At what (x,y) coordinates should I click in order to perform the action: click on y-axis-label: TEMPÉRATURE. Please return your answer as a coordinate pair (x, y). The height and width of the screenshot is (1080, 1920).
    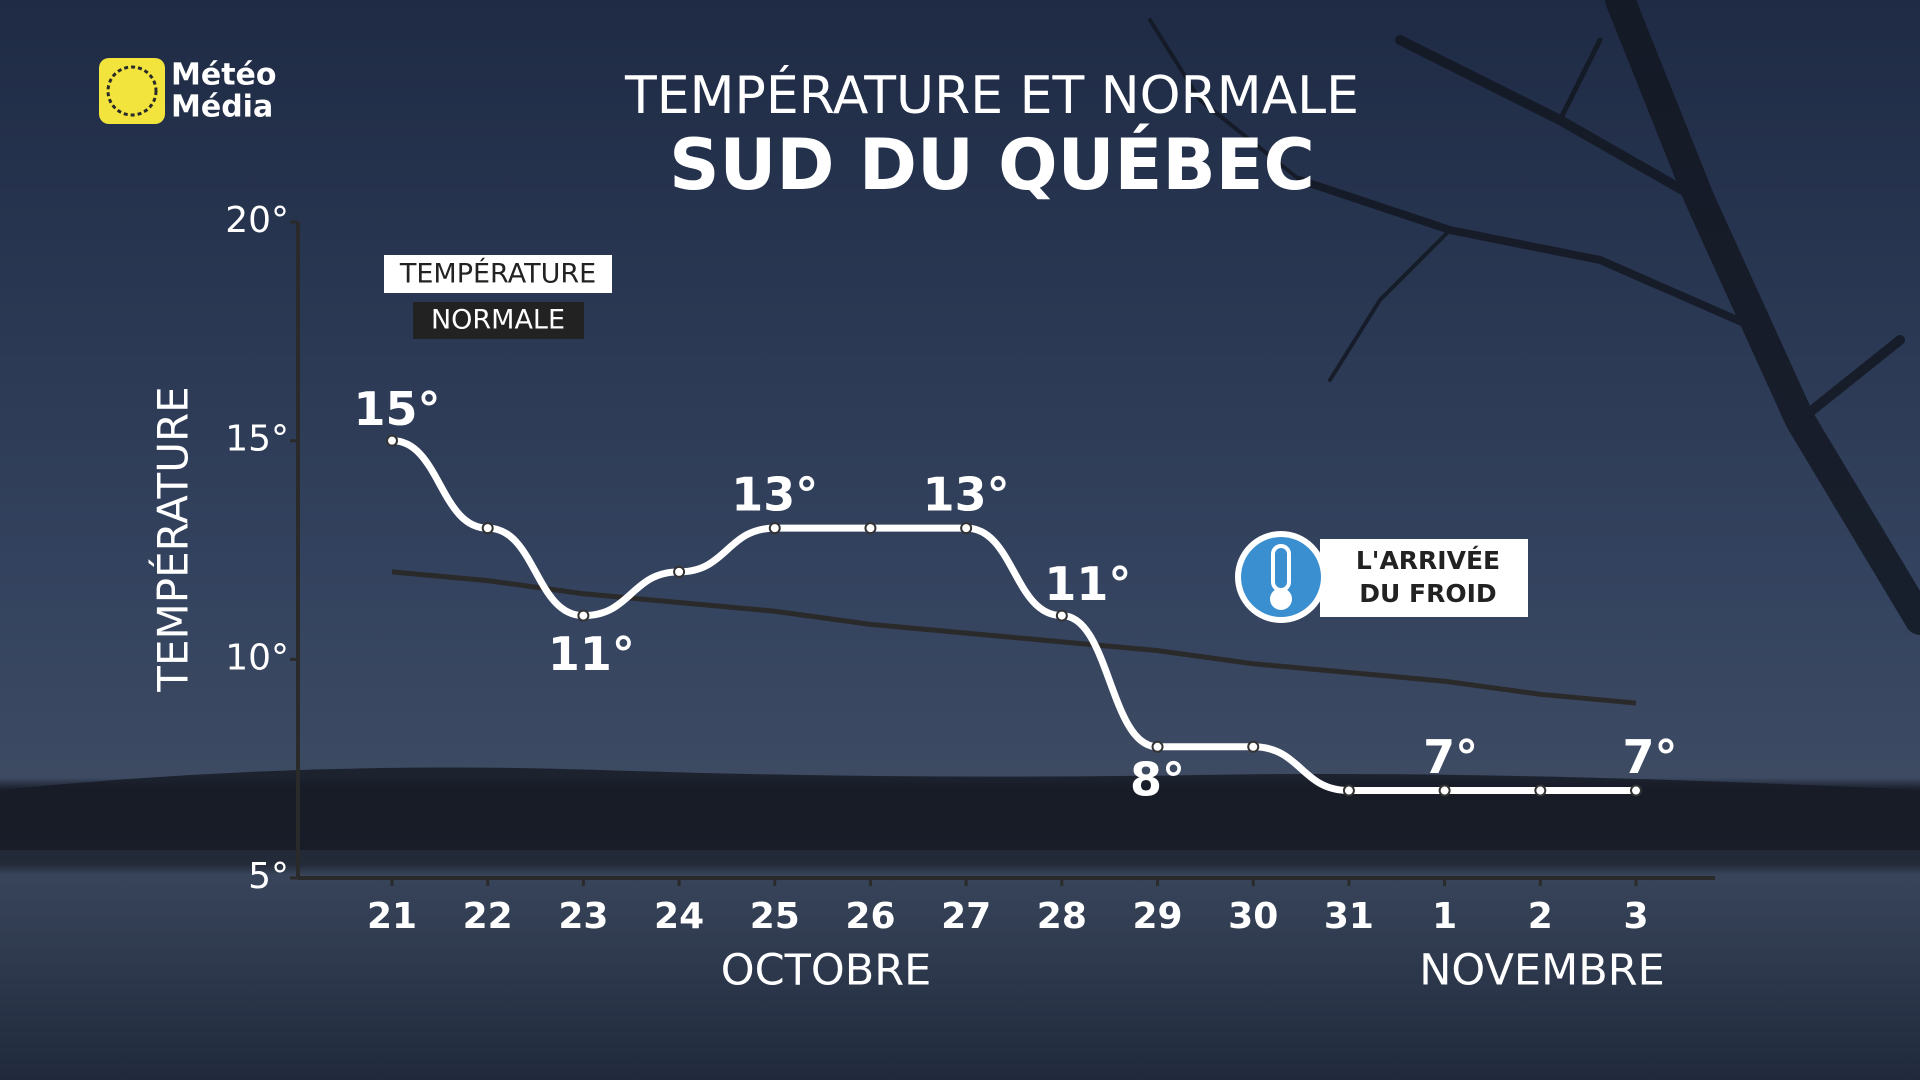
    Looking at the image, I should click on (173, 539).